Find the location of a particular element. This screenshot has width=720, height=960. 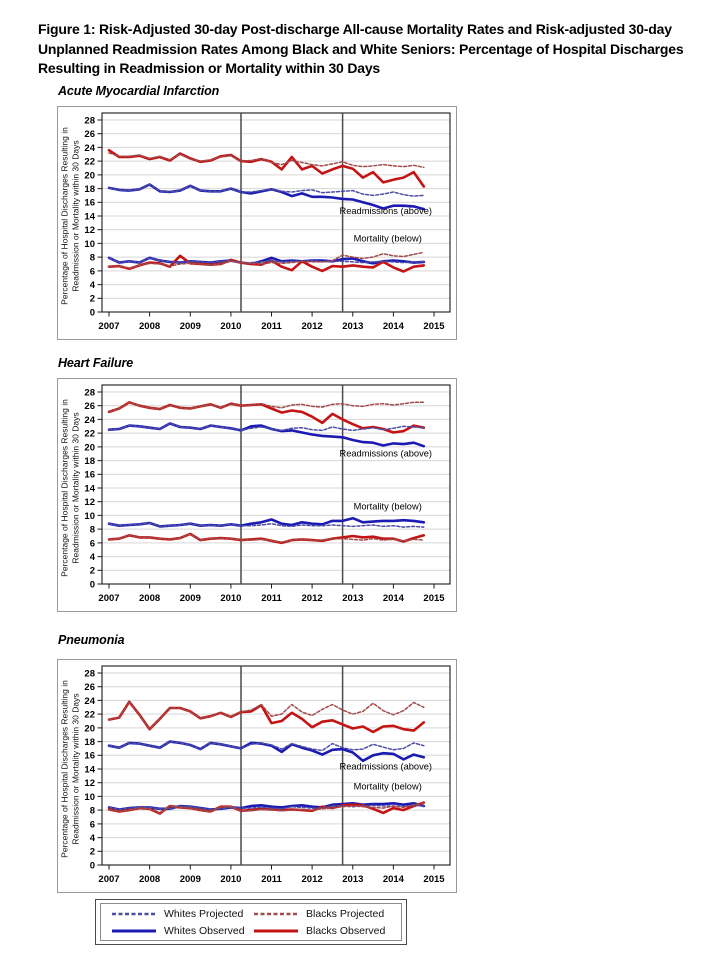

solid-line-sample-icon is located at coordinates (276, 930).